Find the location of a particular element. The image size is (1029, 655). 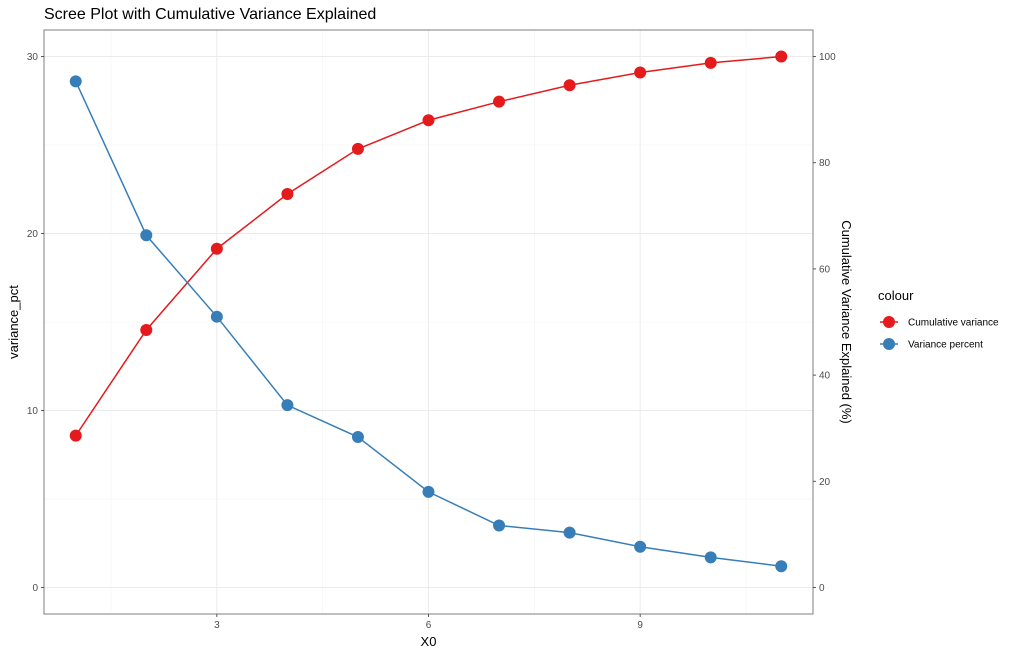

legend-item-cumulative-variance: Cumulative variance is located at coordinates (939, 322).